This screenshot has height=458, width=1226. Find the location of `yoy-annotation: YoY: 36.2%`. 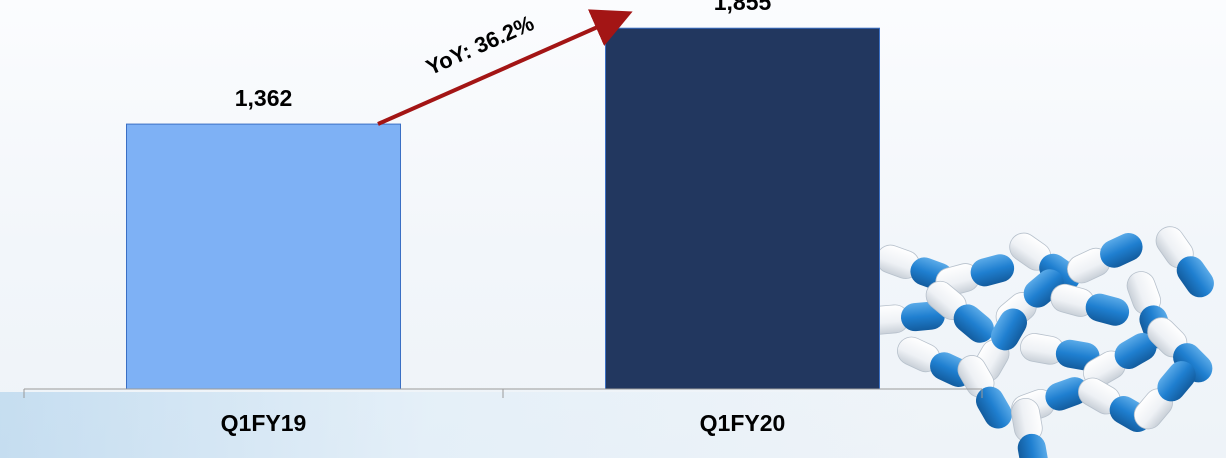

yoy-annotation: YoY: 36.2% is located at coordinates (505, 67).